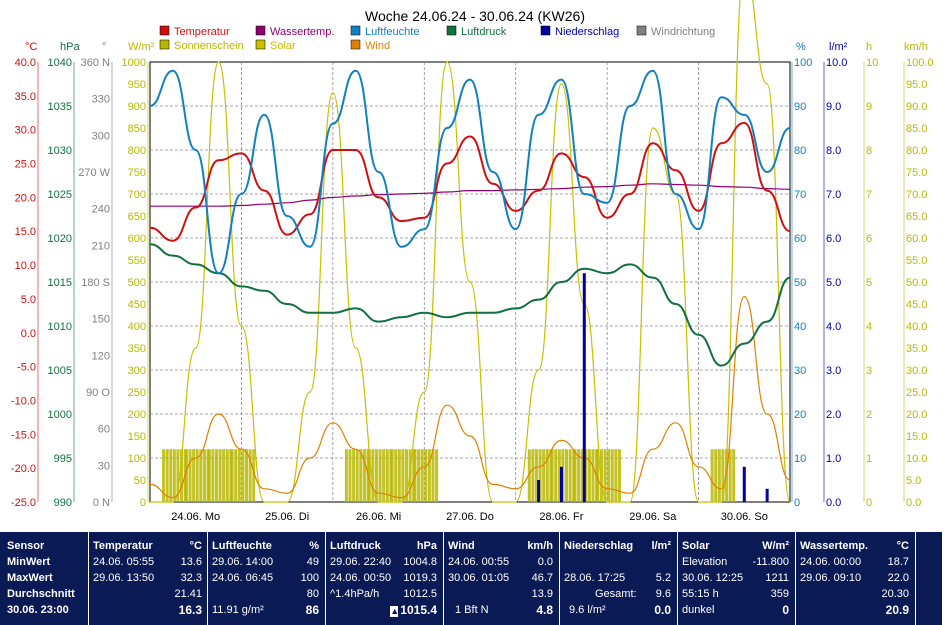 The width and height of the screenshot is (950, 625). I want to click on axis-tick-label: 40, so click(800, 327).